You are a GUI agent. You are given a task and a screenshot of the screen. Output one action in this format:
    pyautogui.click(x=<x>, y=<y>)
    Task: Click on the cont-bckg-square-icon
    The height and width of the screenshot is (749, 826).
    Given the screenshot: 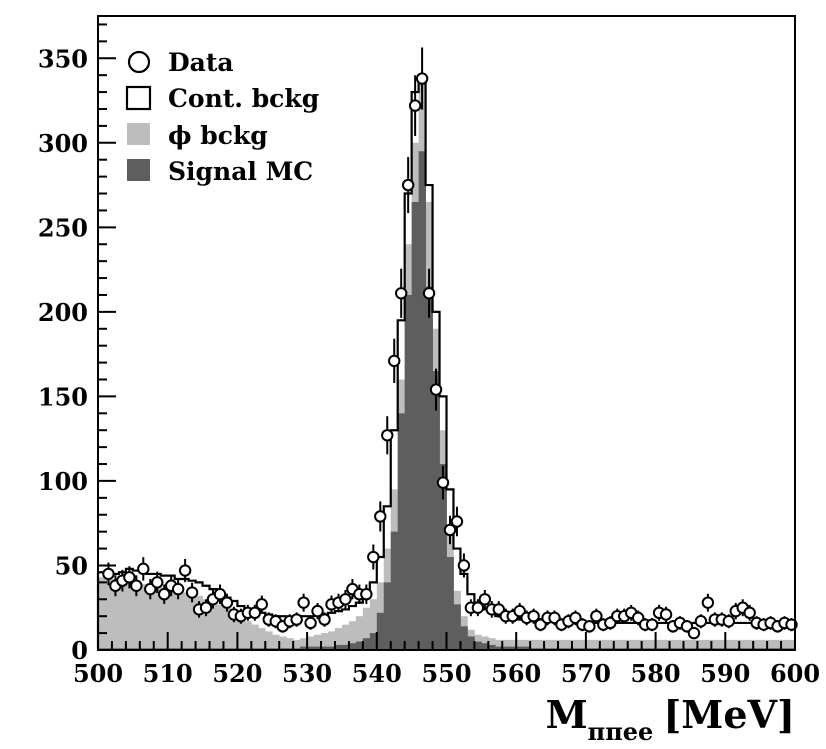 What is the action you would take?
    pyautogui.click(x=138, y=98)
    